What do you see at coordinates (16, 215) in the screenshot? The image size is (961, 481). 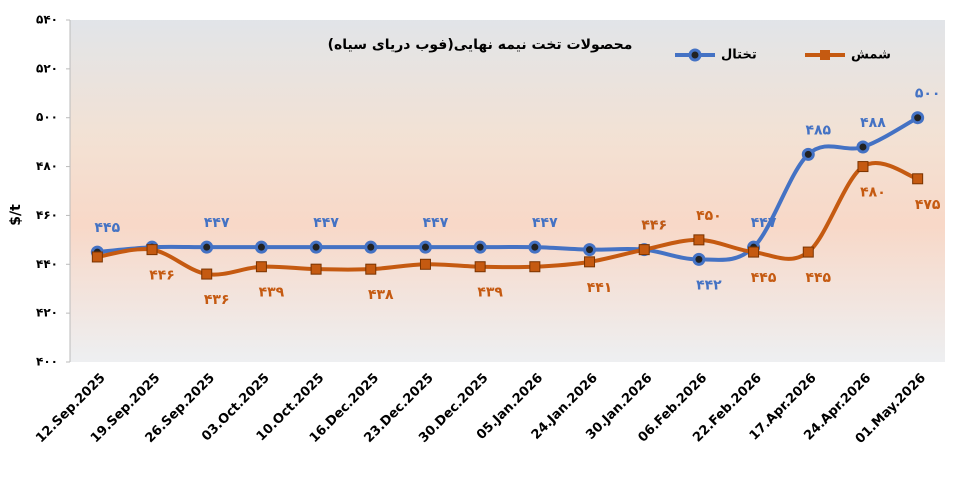 I see `y-axis-label: $/t` at bounding box center [16, 215].